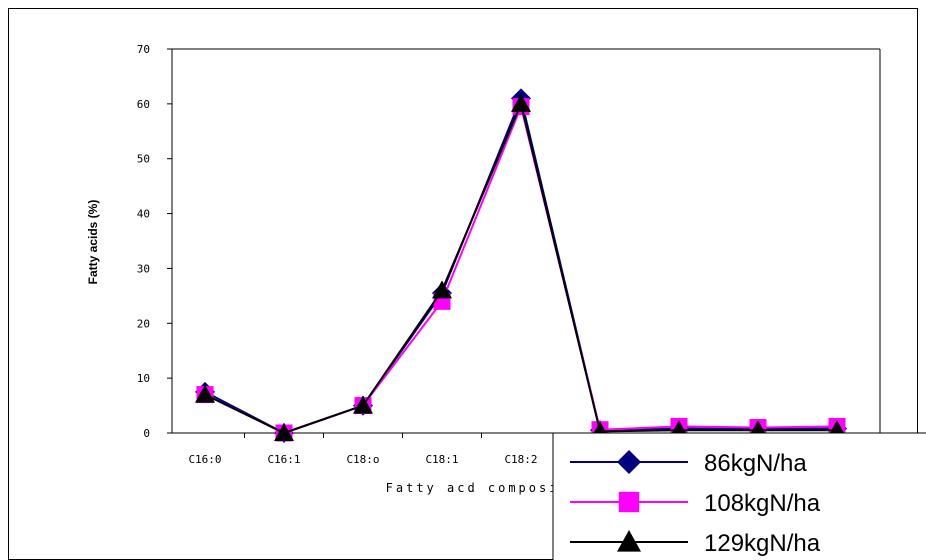 The width and height of the screenshot is (926, 560). Describe the element at coordinates (143, 378) in the screenshot. I see `y-tick-label: 10` at that location.